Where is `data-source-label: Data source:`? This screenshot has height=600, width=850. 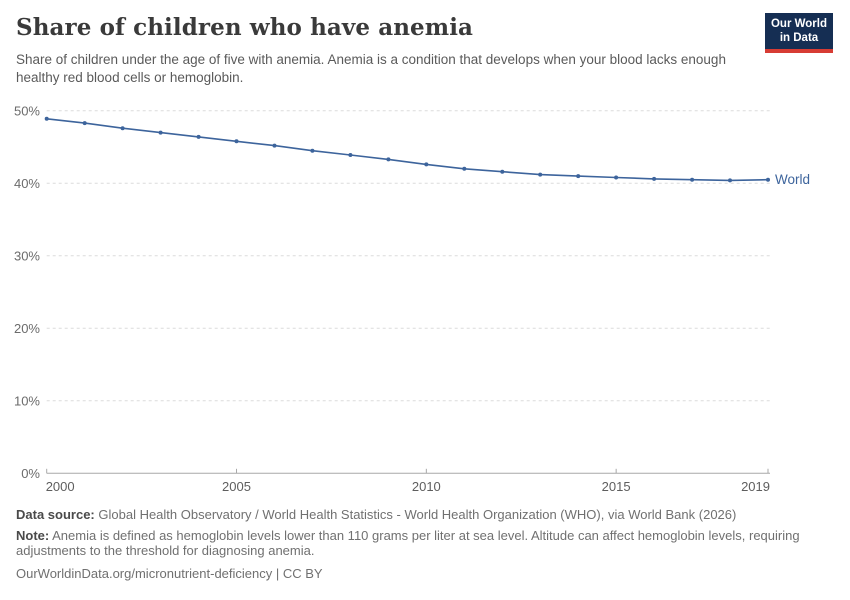
data-source-label: Data source: is located at coordinates (55, 514).